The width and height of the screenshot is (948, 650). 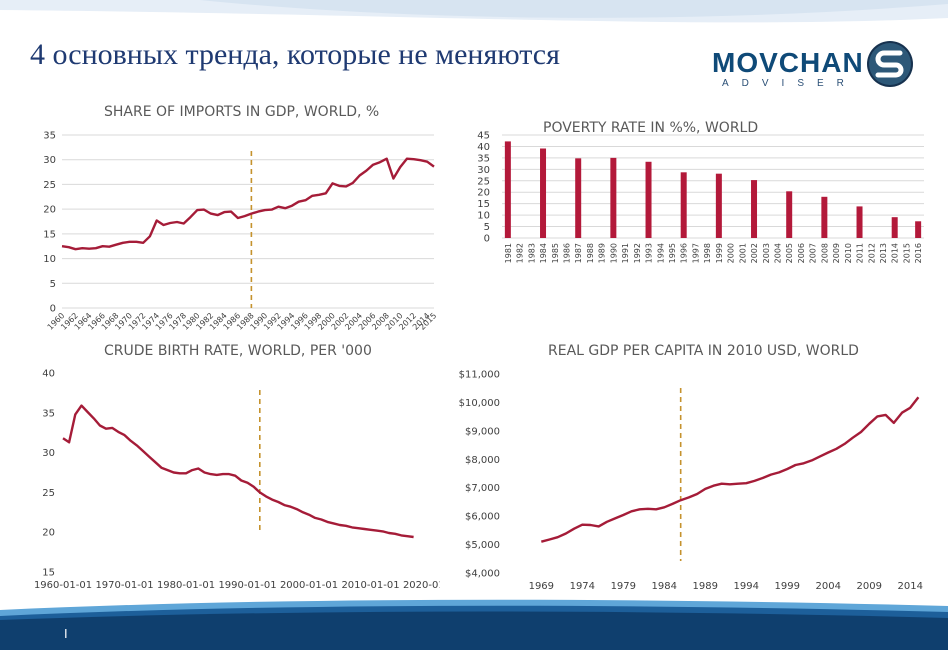 What do you see at coordinates (507, 189) in the screenshot?
I see `poverty-bar-1981` at bounding box center [507, 189].